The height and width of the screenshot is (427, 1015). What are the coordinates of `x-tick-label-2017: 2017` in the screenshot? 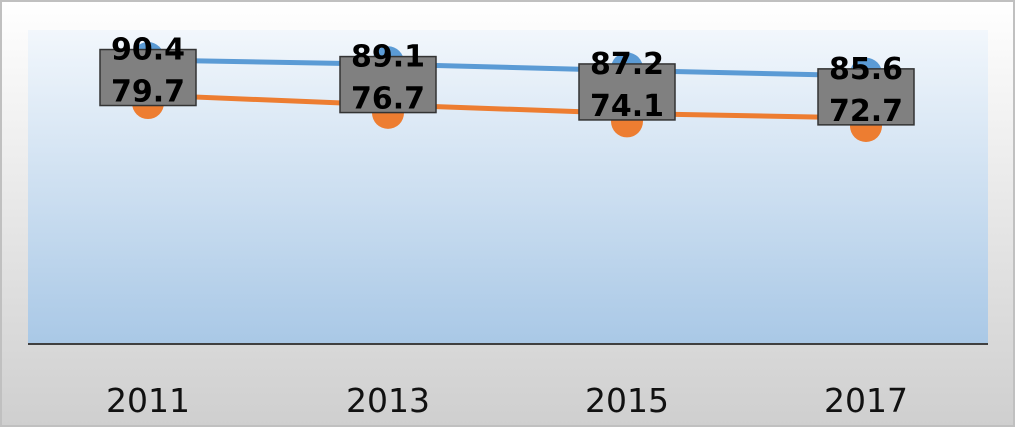 It's located at (866, 400).